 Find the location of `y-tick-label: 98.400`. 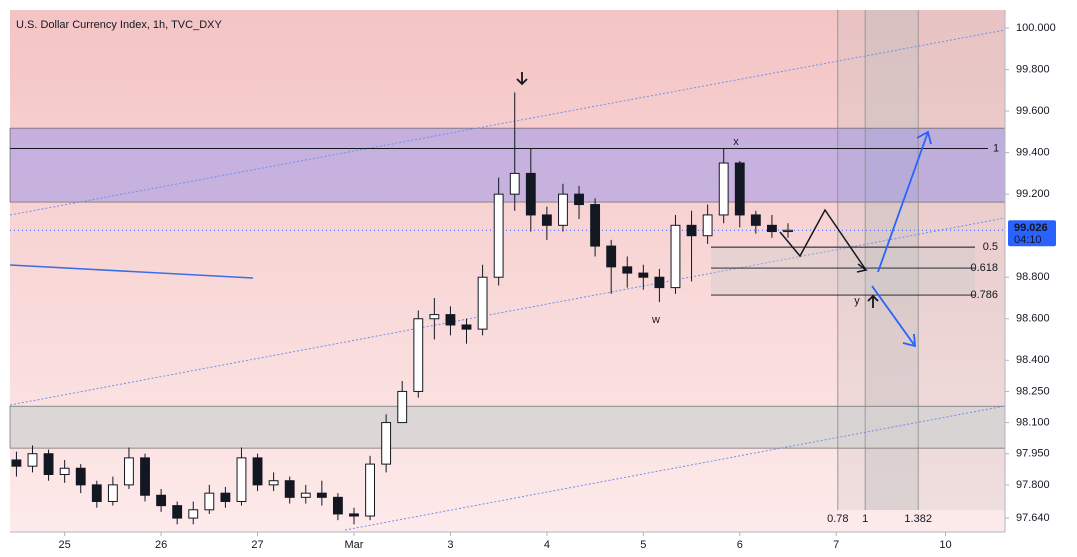

y-tick-label: 98.400 is located at coordinates (1033, 360).